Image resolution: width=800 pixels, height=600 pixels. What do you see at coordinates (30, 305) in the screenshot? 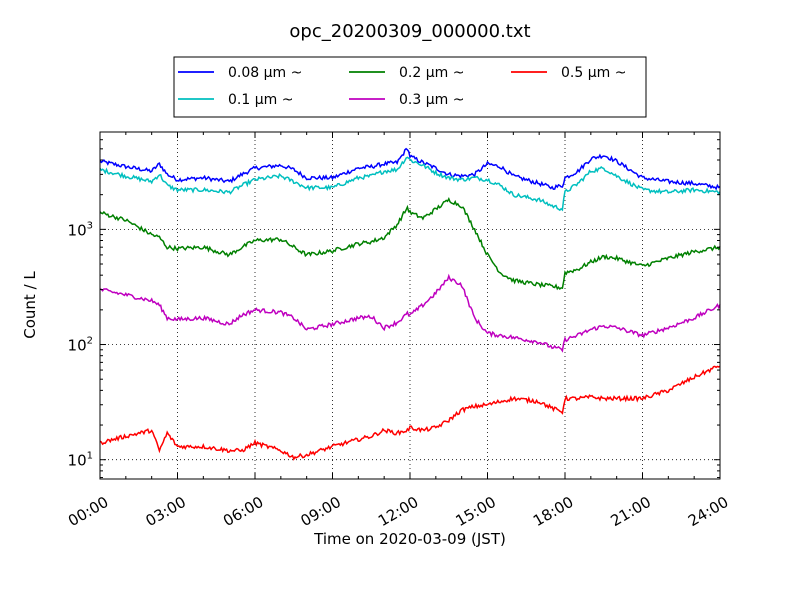
I see `y-axis-label: Count / L` at bounding box center [30, 305].